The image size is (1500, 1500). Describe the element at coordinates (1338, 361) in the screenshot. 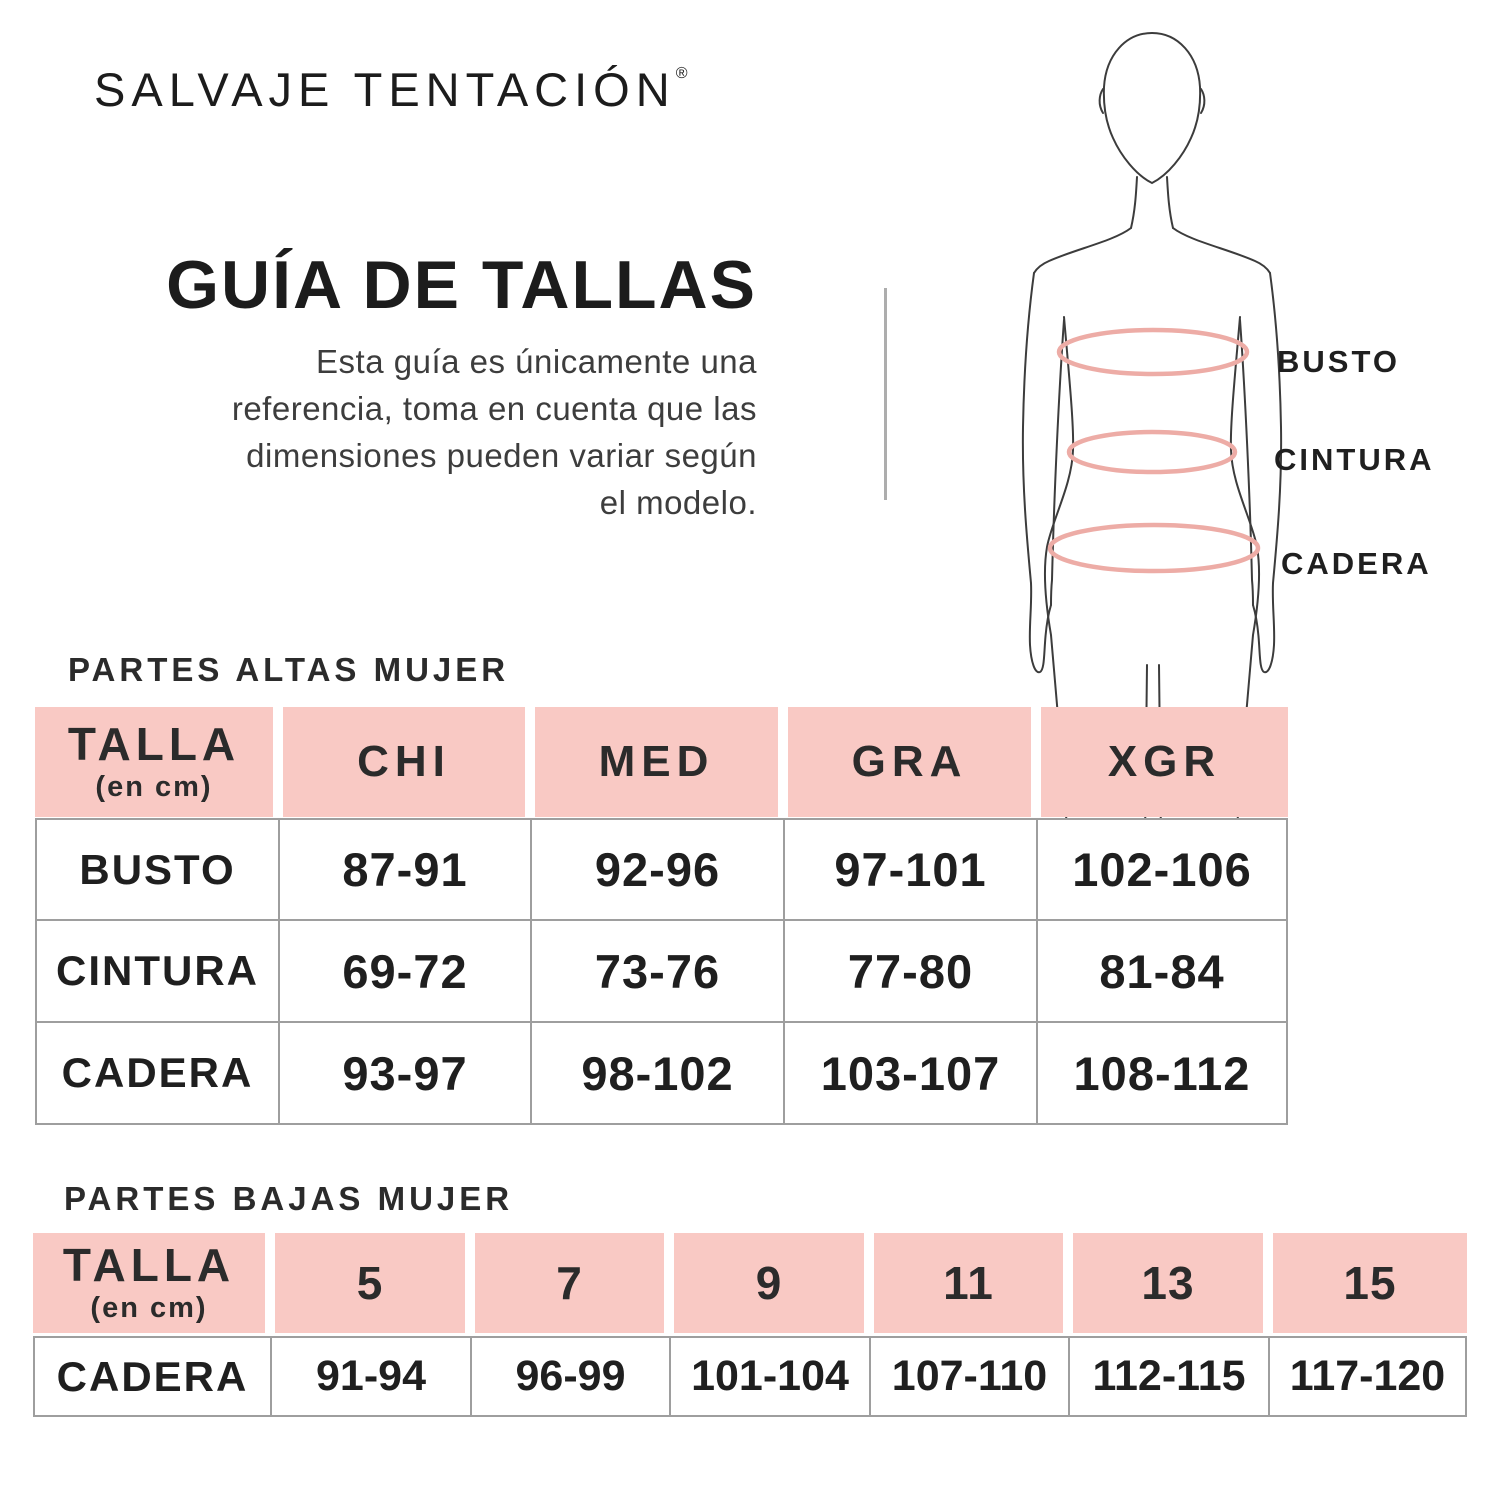

I see `bust-label: BUSTO` at that location.